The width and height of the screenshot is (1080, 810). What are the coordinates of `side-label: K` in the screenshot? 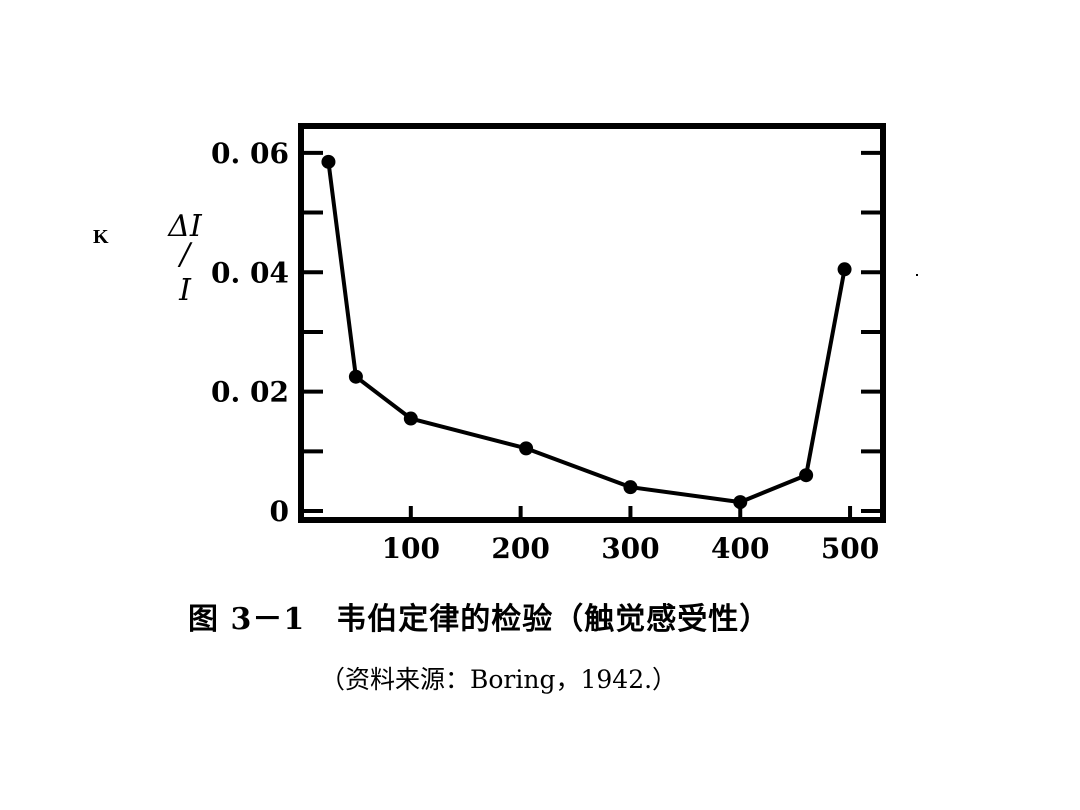 It's located at (101, 237).